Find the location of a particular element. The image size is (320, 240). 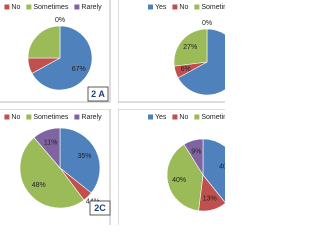

data-label: 13% is located at coordinates (210, 198).